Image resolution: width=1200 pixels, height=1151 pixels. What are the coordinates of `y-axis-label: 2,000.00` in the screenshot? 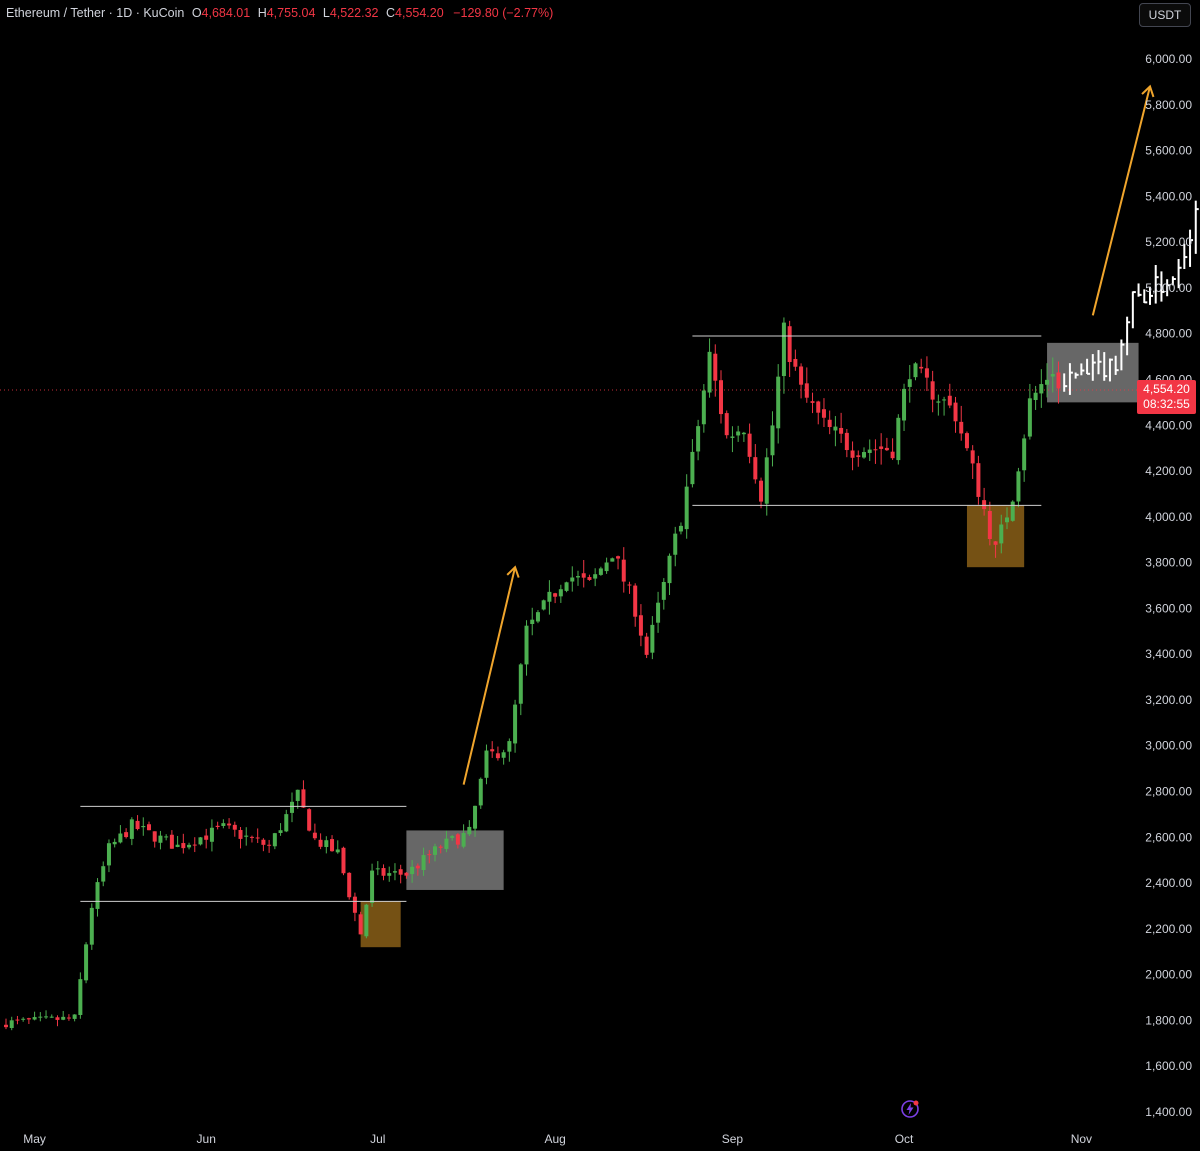 It's located at (1168, 975).